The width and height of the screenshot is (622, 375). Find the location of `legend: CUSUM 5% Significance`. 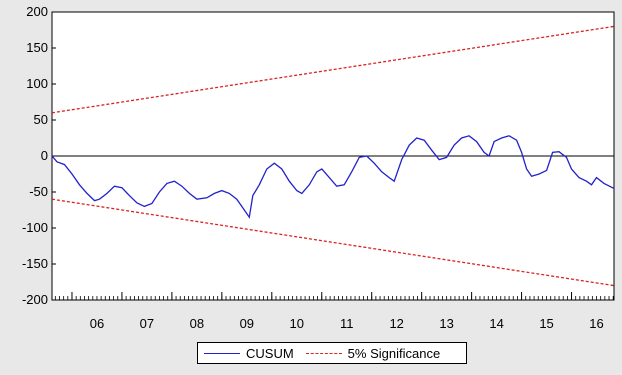

legend: CUSUM 5% Significance is located at coordinates (332, 353).